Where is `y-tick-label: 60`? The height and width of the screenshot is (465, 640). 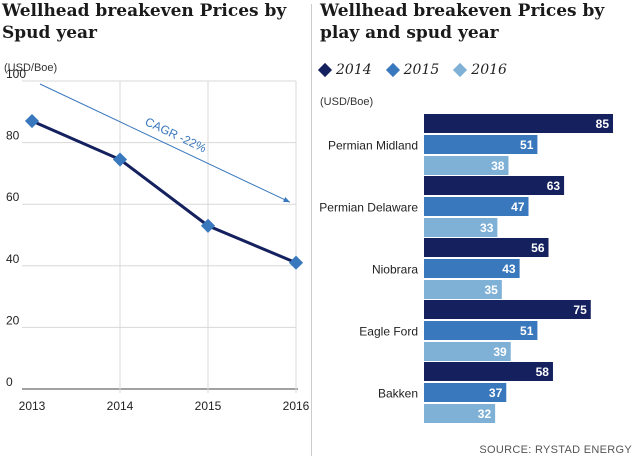 y-tick-label: 60 is located at coordinates (13, 197).